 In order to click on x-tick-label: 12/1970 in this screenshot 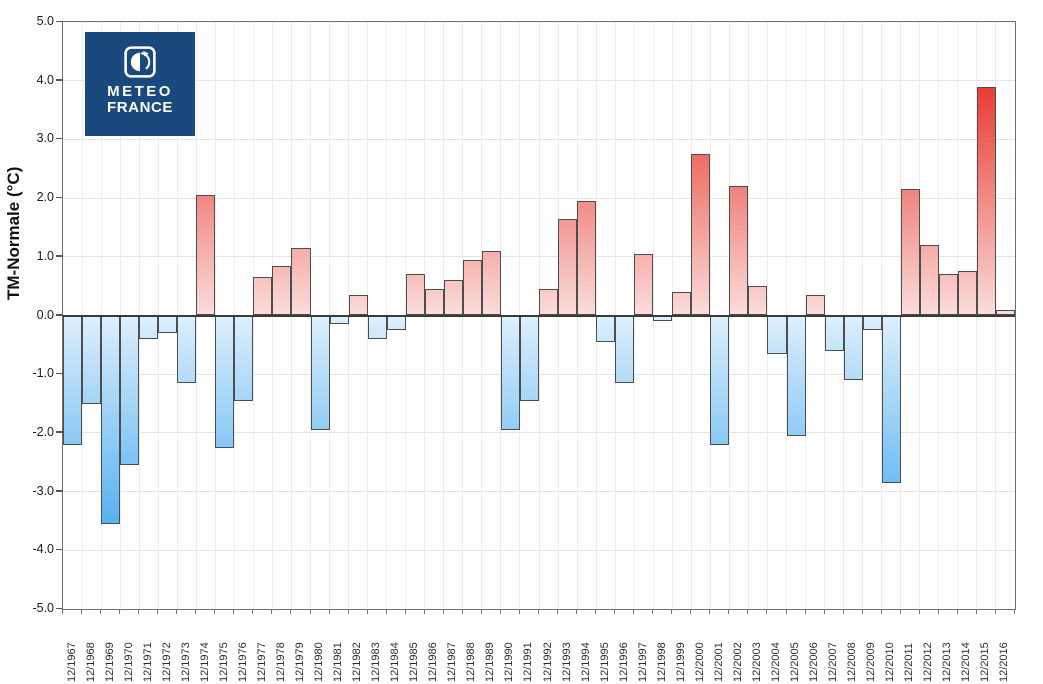, I will do `click(128, 662)`.